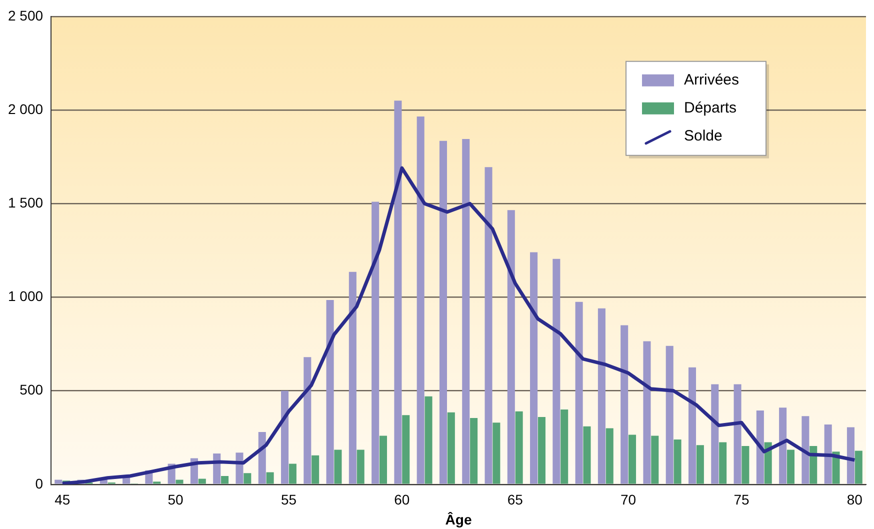  Describe the element at coordinates (39, 483) in the screenshot. I see `y-tick-label: 0` at that location.